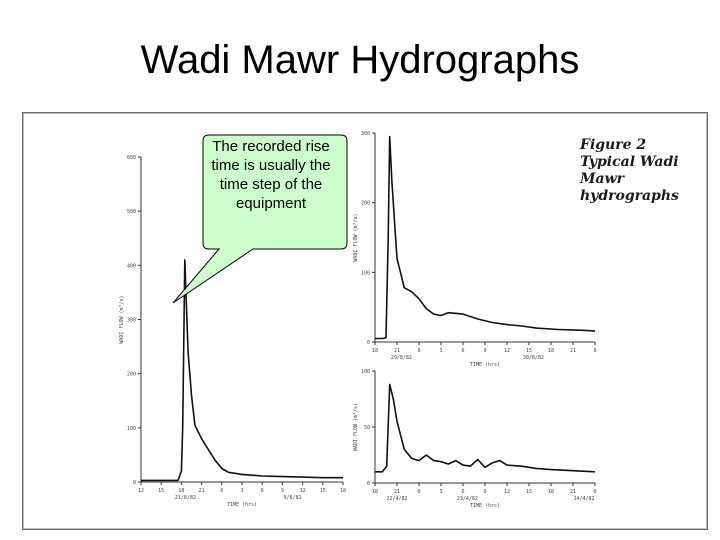 This screenshot has height=540, width=720. I want to click on date-label: 29/8/82, so click(401, 358).